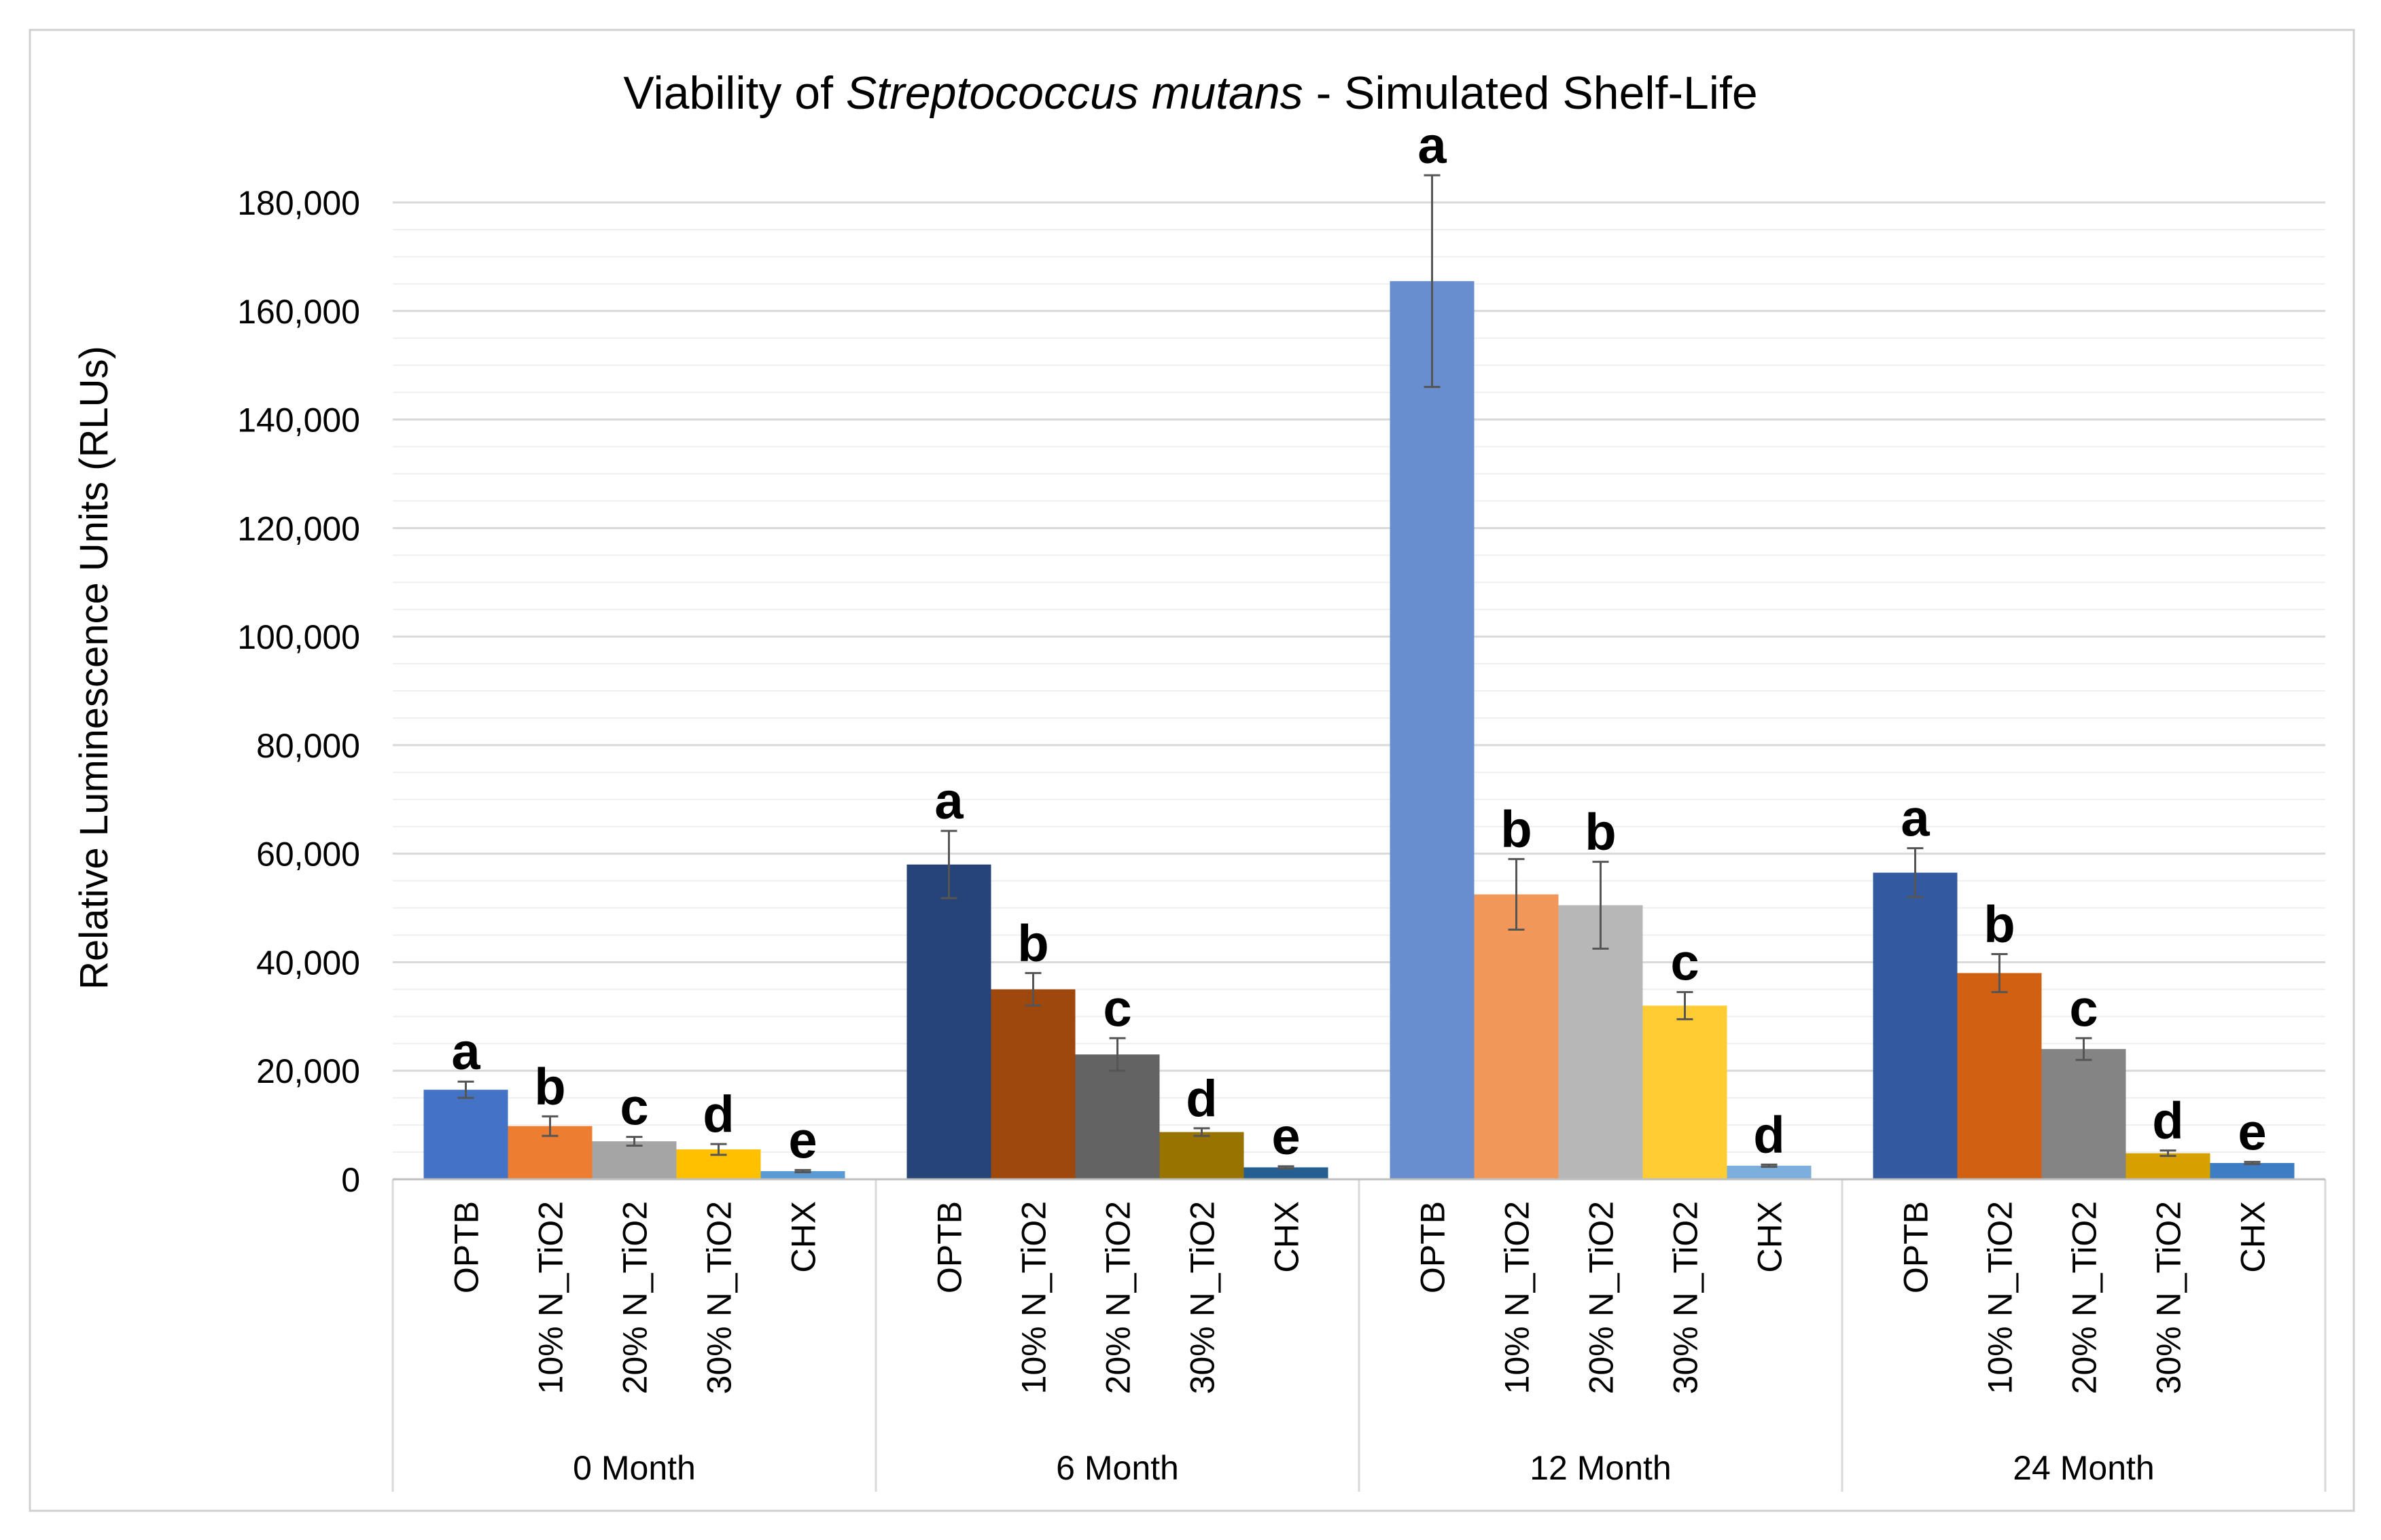 Image resolution: width=2381 pixels, height=1540 pixels. I want to click on y-tick-label: 120,000, so click(298, 528).